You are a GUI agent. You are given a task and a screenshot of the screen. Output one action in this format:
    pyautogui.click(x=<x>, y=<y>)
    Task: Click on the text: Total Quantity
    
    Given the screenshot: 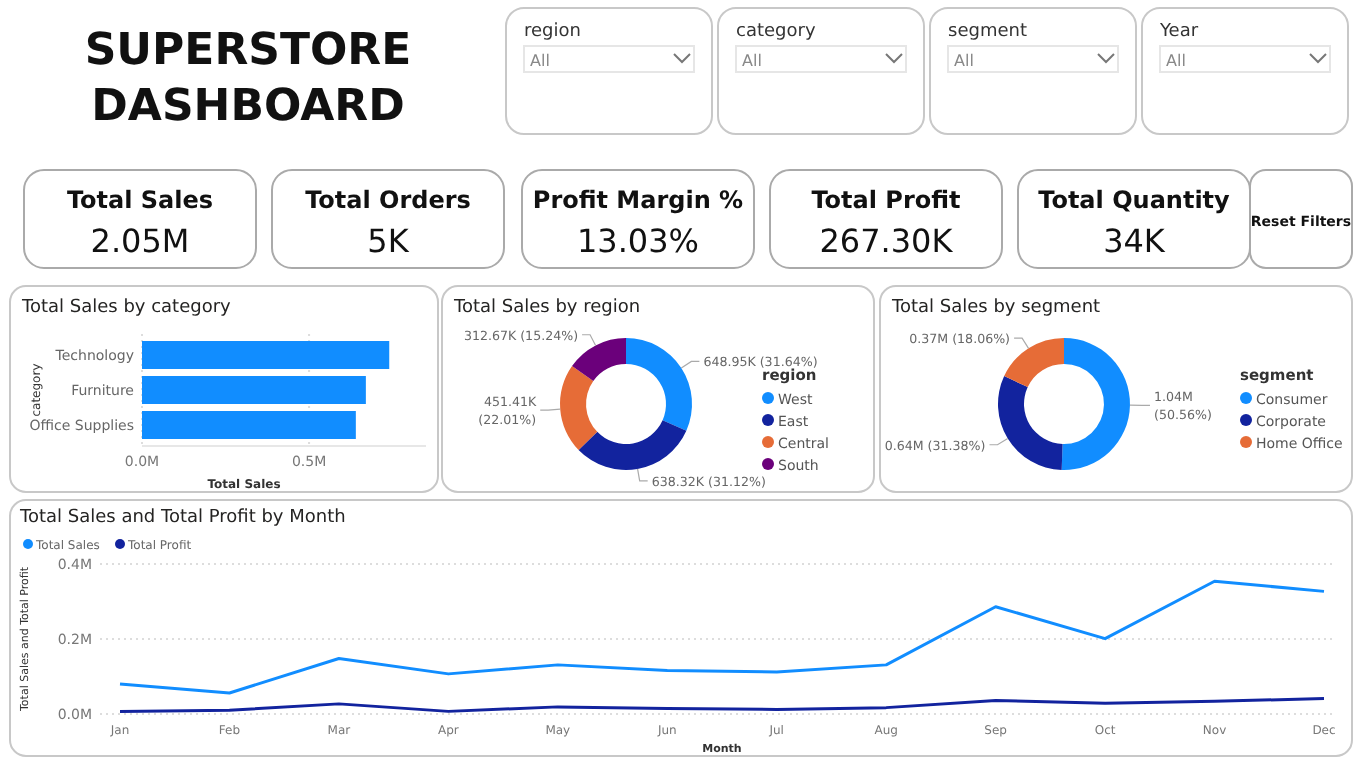 What is the action you would take?
    pyautogui.click(x=1134, y=200)
    